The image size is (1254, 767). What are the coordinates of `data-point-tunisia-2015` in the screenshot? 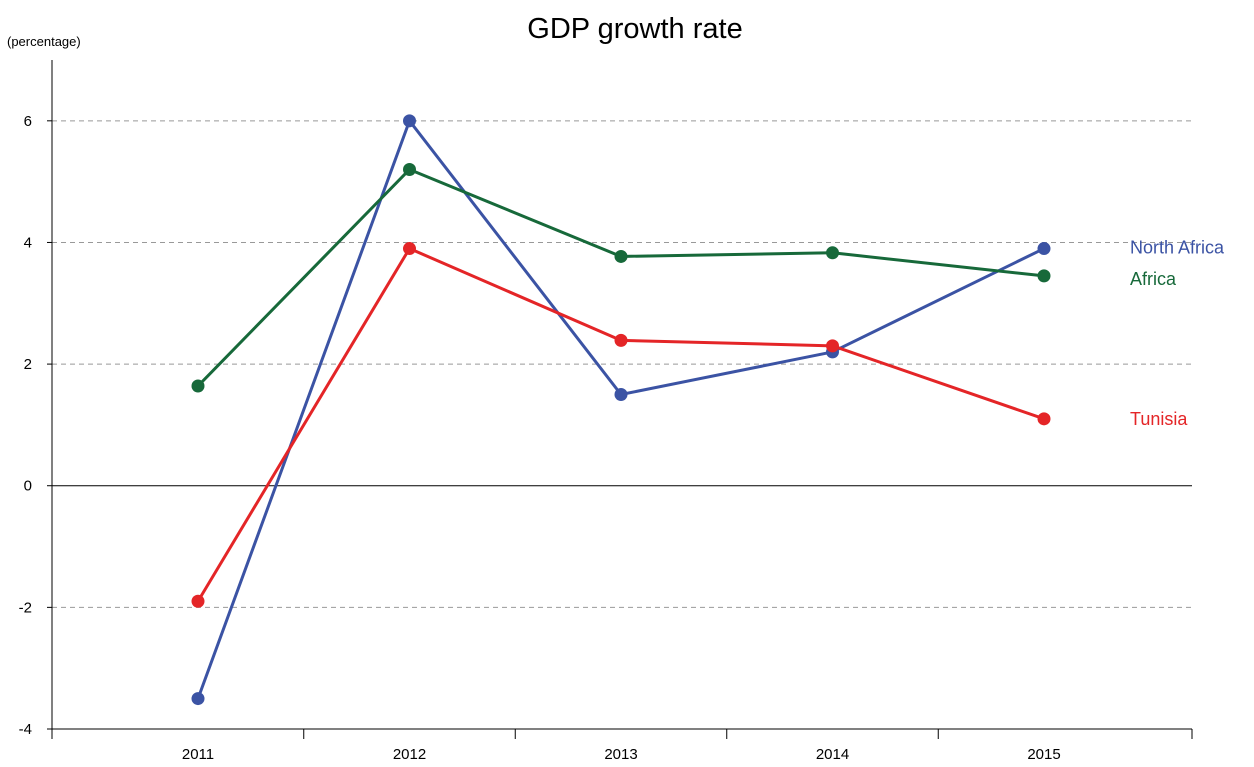 It's located at (1044, 419).